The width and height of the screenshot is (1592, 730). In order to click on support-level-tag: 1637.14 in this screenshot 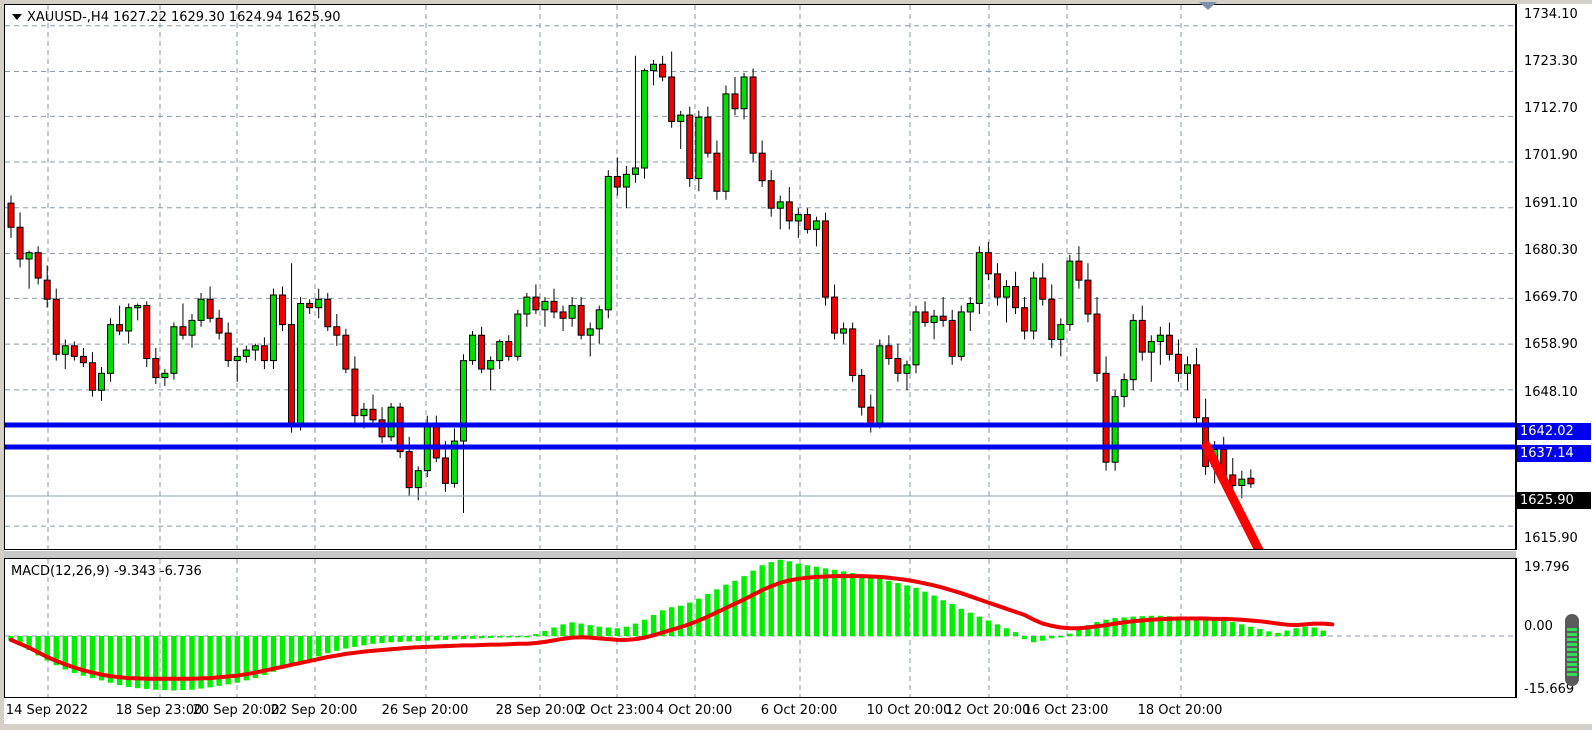, I will do `click(1554, 453)`.